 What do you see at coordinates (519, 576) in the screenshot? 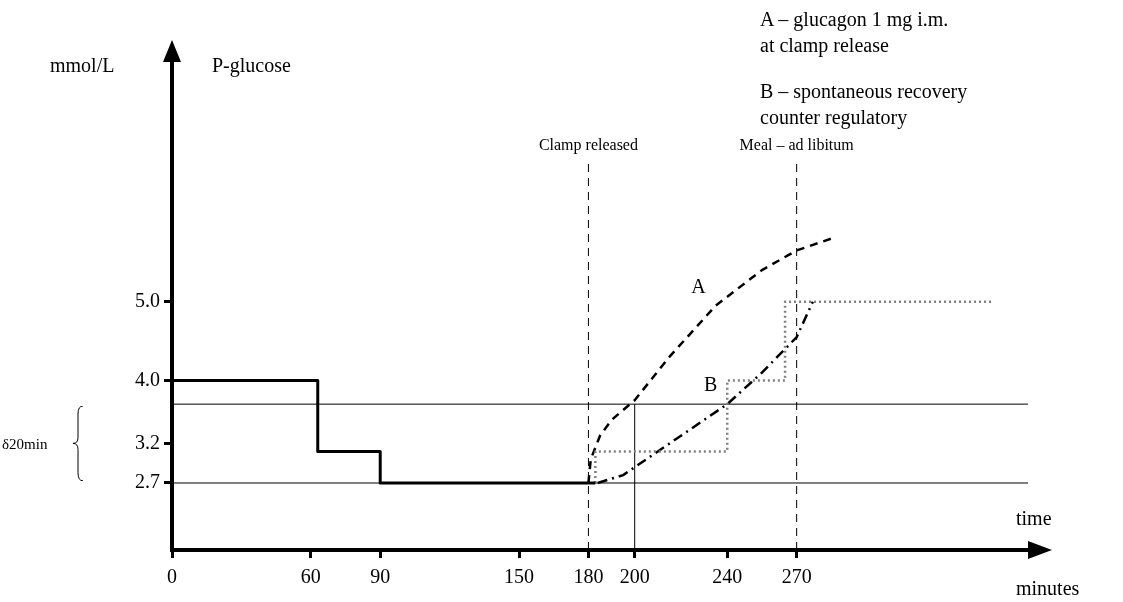
I see `x-tick-label: 150` at bounding box center [519, 576].